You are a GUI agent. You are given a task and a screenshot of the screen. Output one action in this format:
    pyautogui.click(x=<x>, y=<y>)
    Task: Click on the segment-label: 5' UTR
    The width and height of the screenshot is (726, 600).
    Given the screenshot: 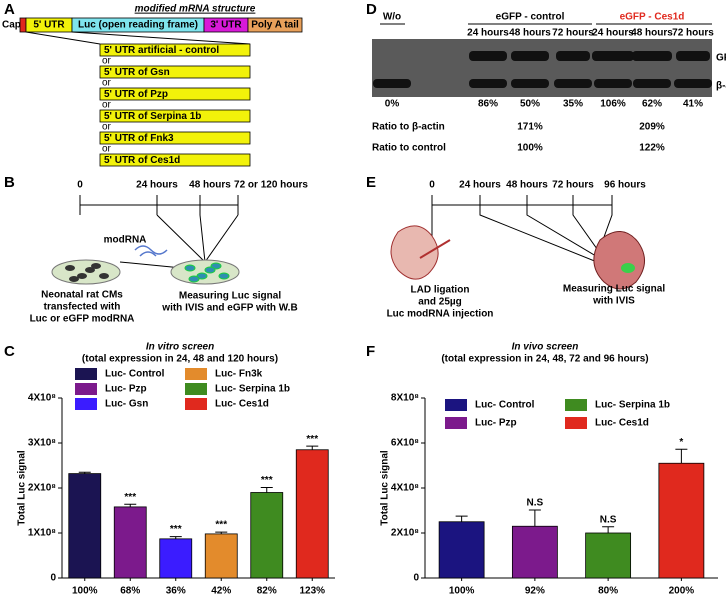 What is the action you would take?
    pyautogui.click(x=49, y=25)
    